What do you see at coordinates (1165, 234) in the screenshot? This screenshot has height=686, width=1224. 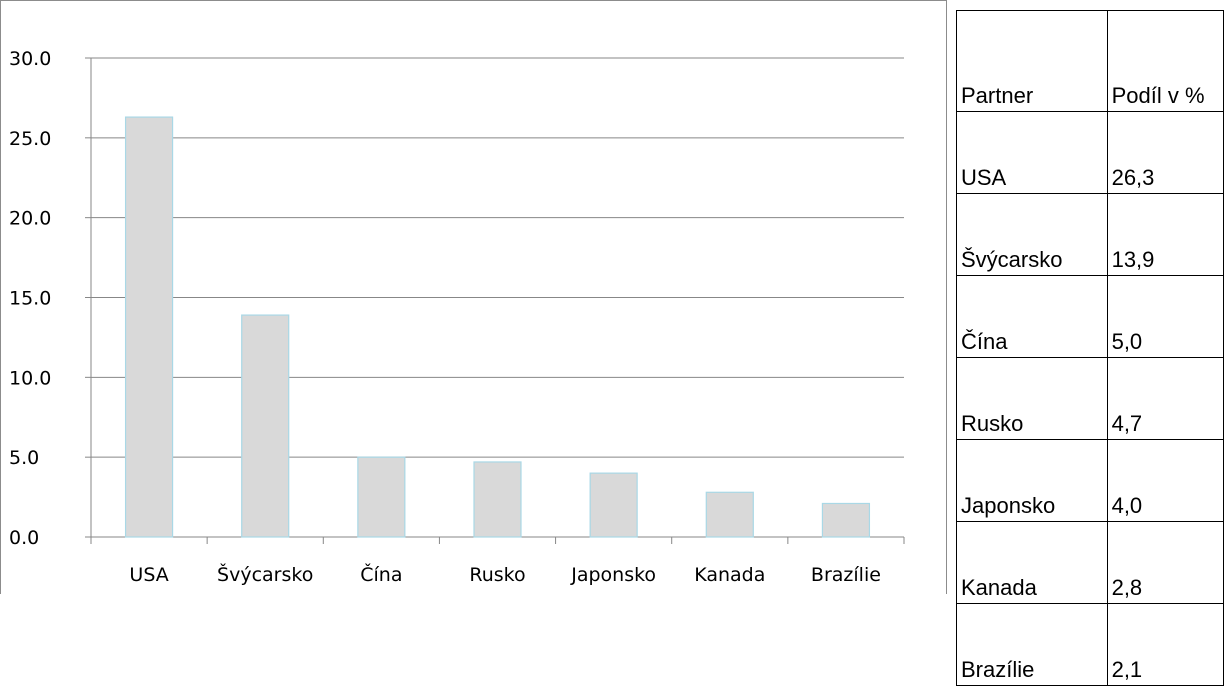 I see `cell-share: 13,9` at bounding box center [1165, 234].